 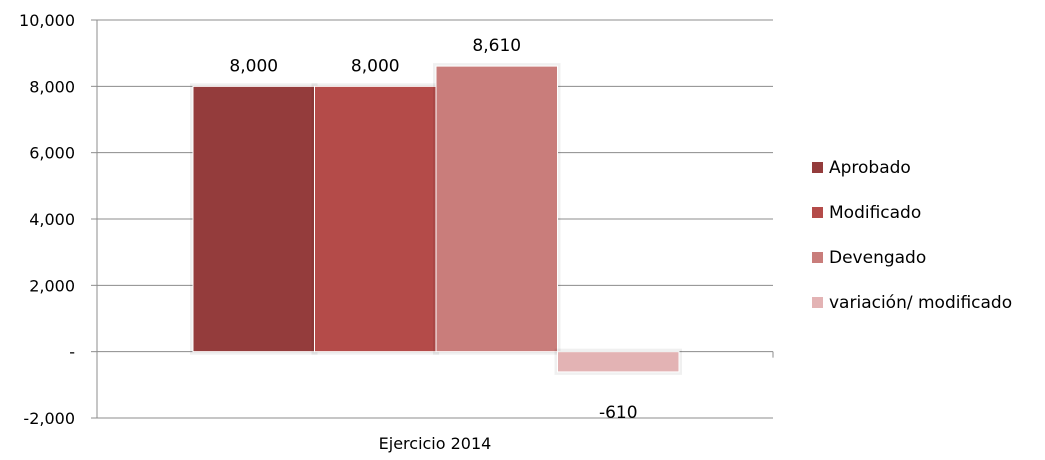 What do you see at coordinates (72, 352) in the screenshot?
I see `y-tick-label: -` at bounding box center [72, 352].